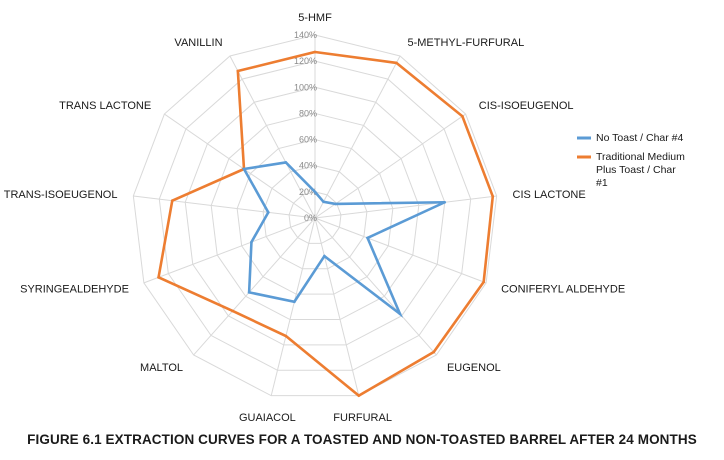 The height and width of the screenshot is (460, 724). What do you see at coordinates (362, 418) in the screenshot?
I see `axis-label-6: FURFURAL` at bounding box center [362, 418].